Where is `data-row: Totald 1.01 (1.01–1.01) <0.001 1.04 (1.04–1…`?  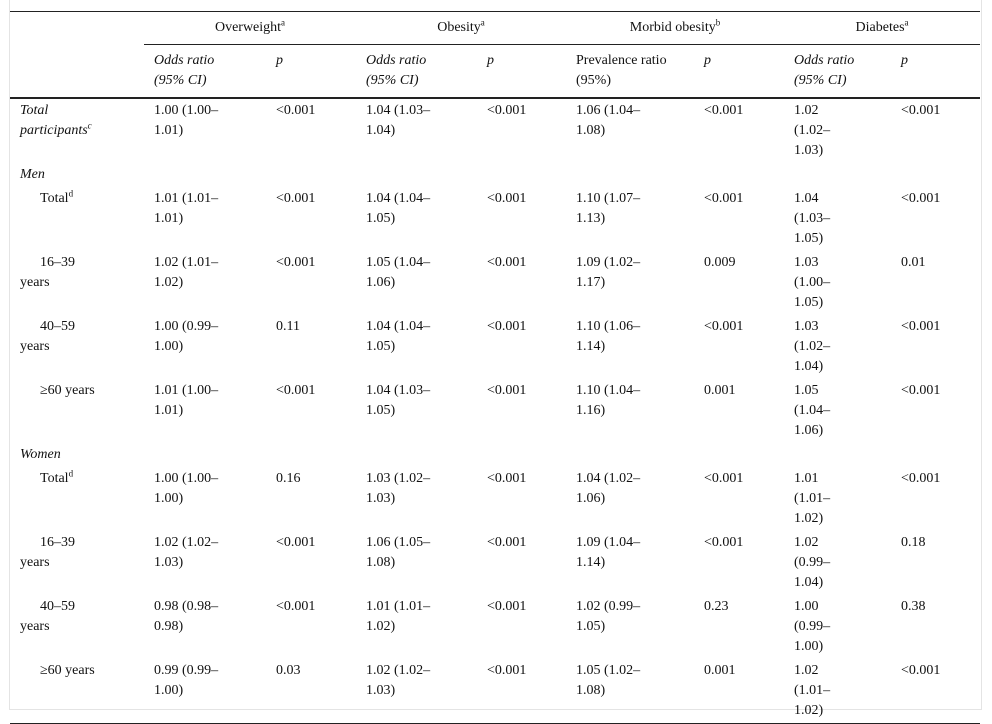
data-row: Totald 1.01 (1.01–1.01) <0.001 1.04 (1.04–1… is located at coordinates (495, 219).